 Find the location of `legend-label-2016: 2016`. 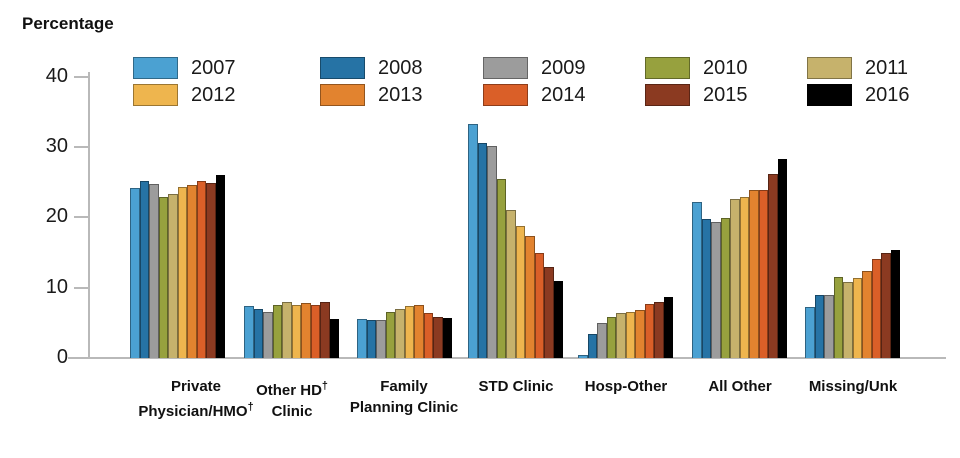

legend-label-2016: 2016 is located at coordinates (887, 94).